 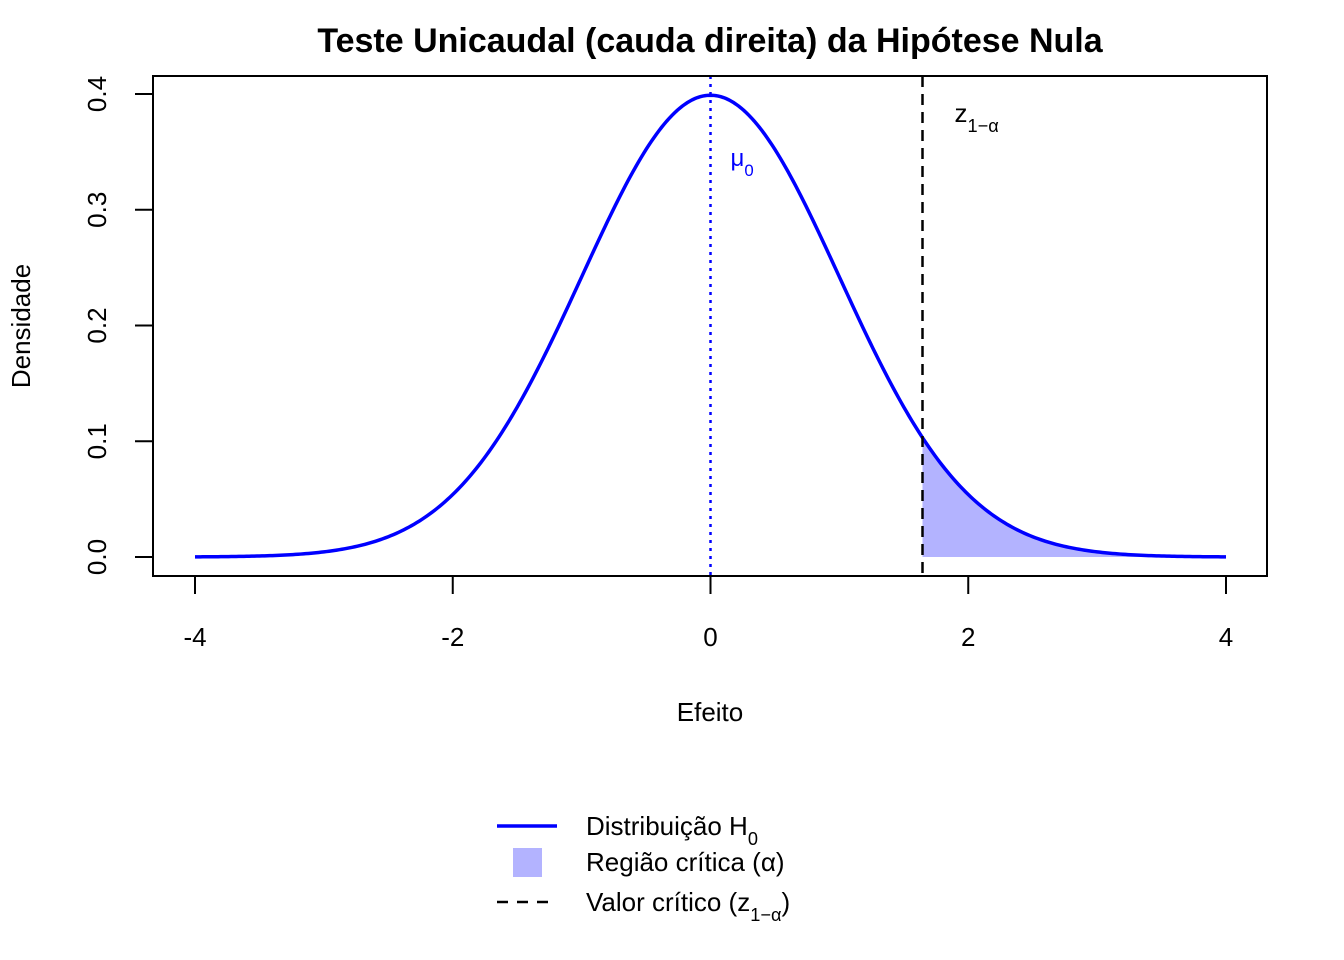 I want to click on legend-box-symbol, so click(x=527, y=862).